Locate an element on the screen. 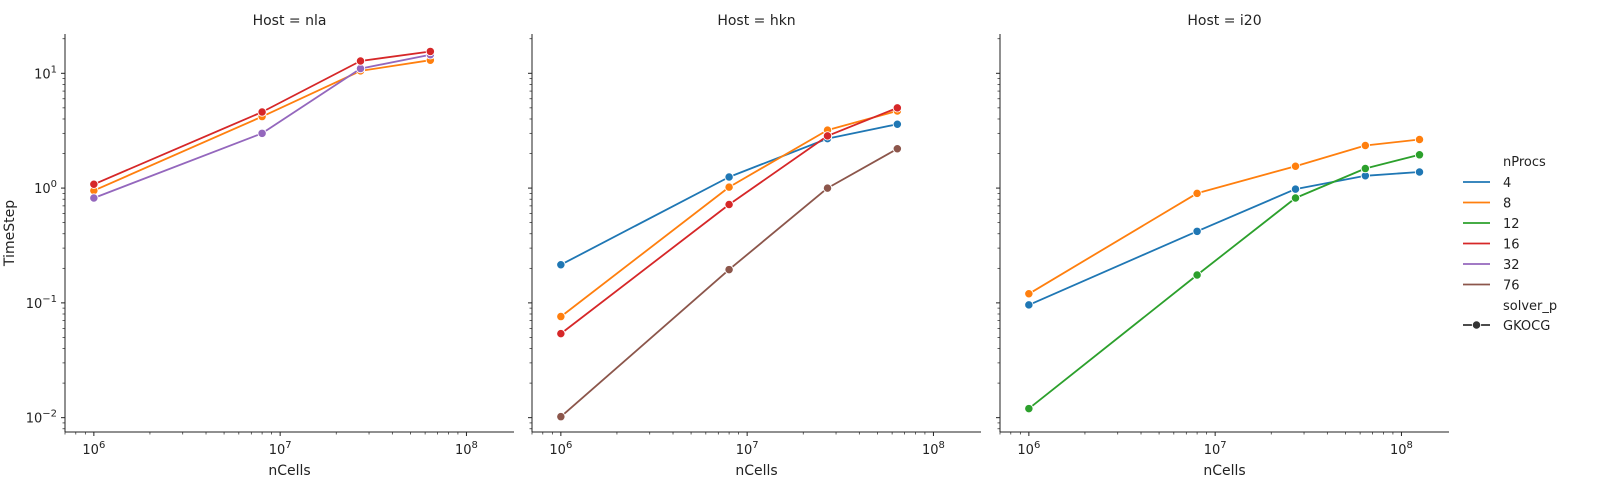  panel-title: Host = i20 is located at coordinates (1224, 21).